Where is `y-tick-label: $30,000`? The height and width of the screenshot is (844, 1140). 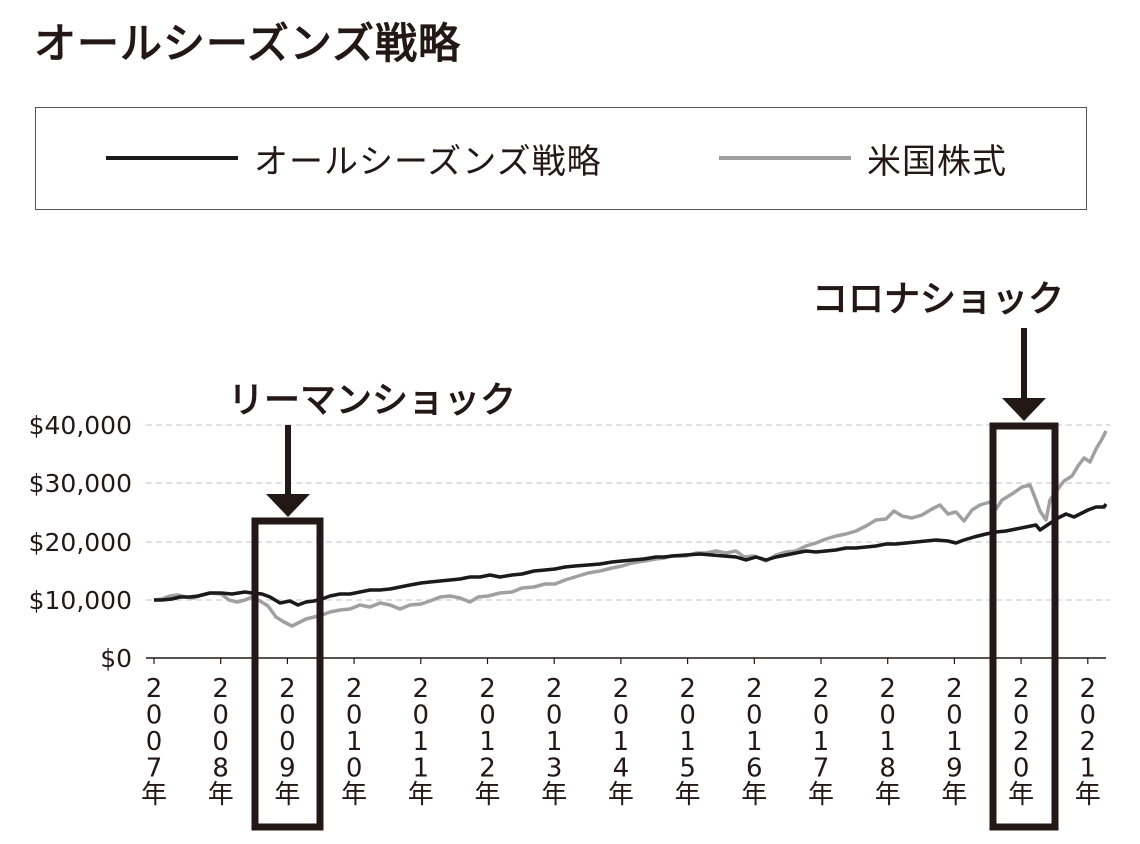
y-tick-label: $30,000 is located at coordinates (80, 483).